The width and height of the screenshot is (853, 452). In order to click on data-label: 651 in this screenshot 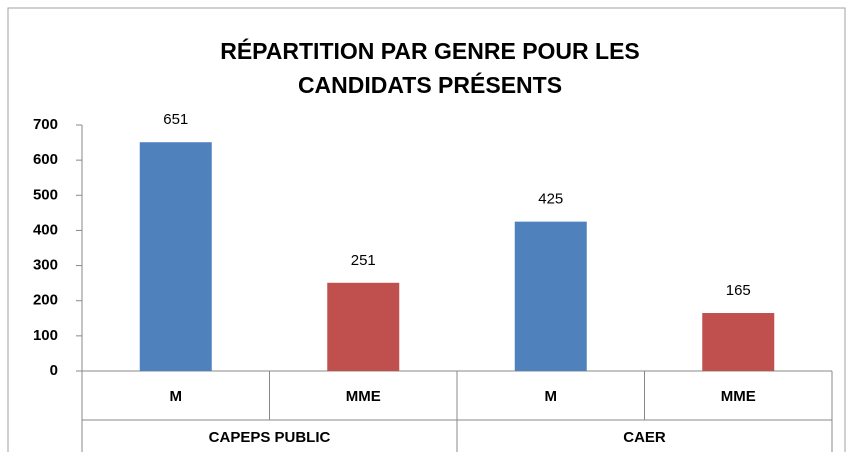, I will do `click(175, 119)`.